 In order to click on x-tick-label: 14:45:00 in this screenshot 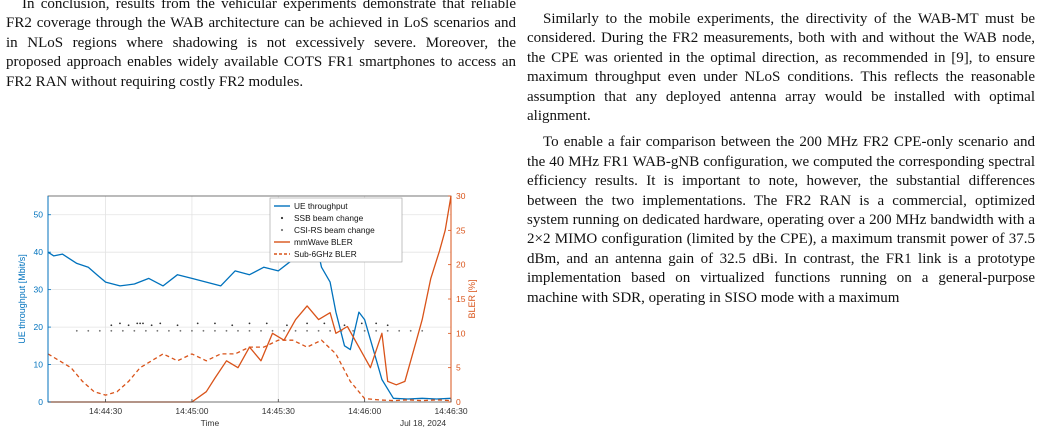, I will do `click(191, 411)`.